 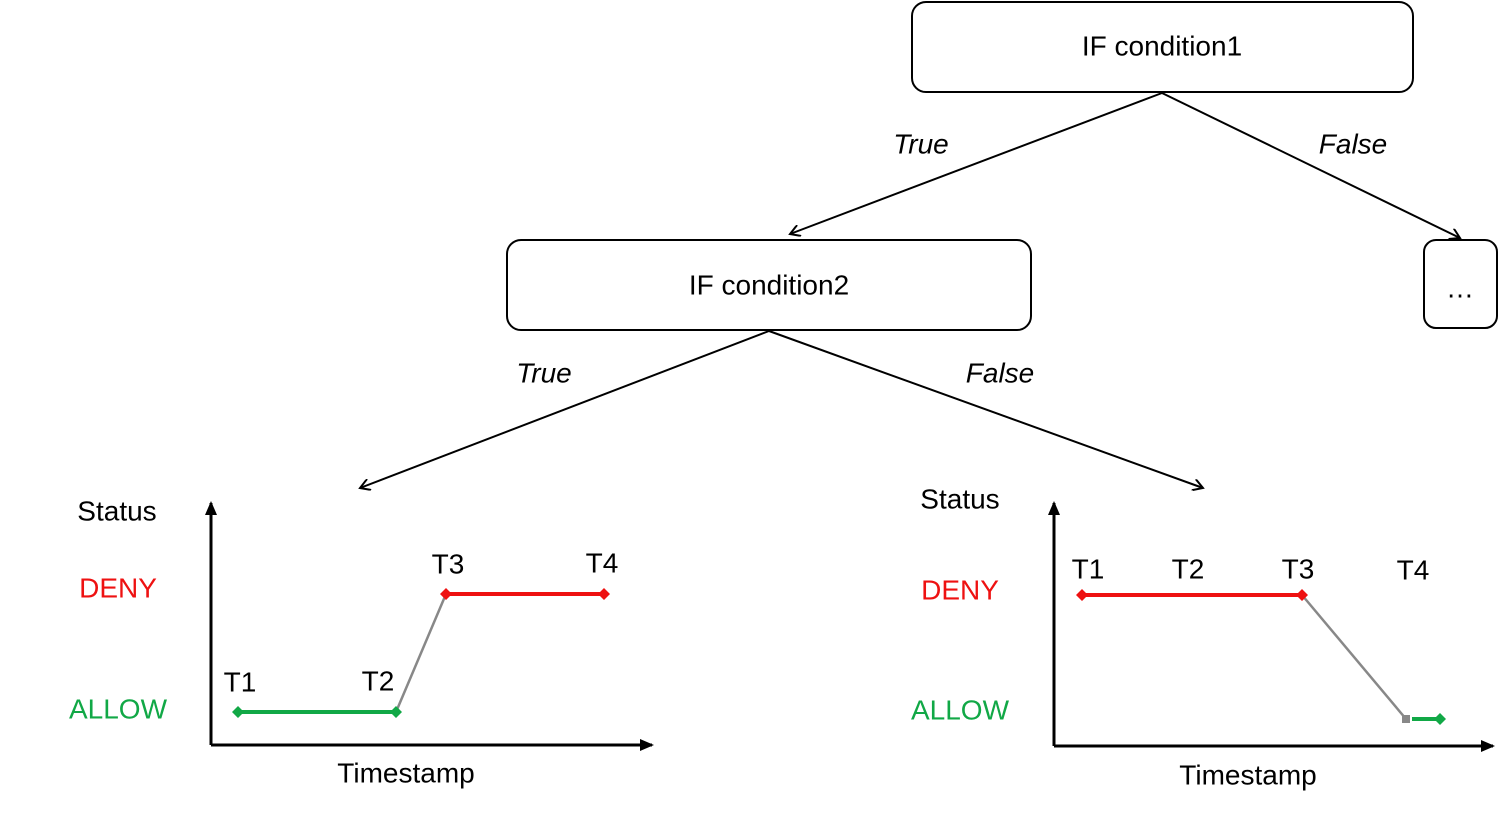 I want to click on node-label: IF condition2, so click(x=769, y=284).